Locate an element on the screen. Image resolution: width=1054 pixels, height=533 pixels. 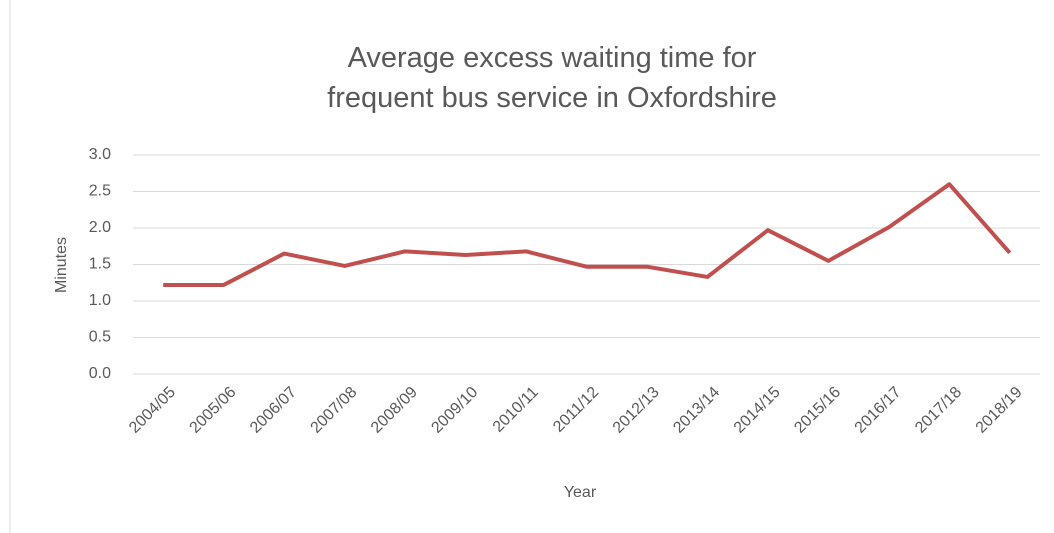
y-tick-label: 1.5 is located at coordinates (100, 264).